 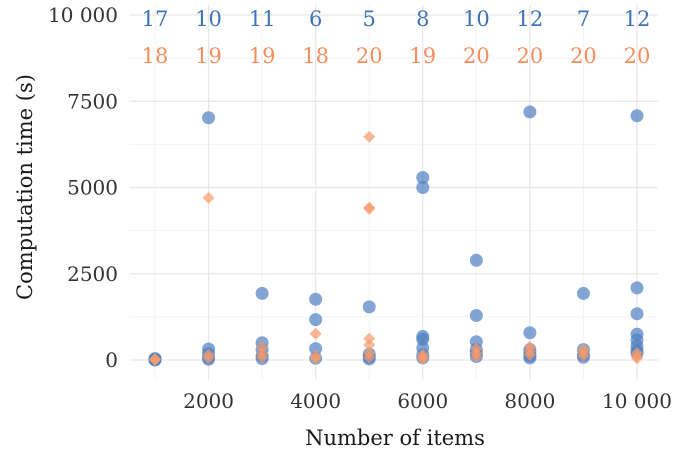 What do you see at coordinates (155, 19) in the screenshot?
I see `count-label: 17` at bounding box center [155, 19].